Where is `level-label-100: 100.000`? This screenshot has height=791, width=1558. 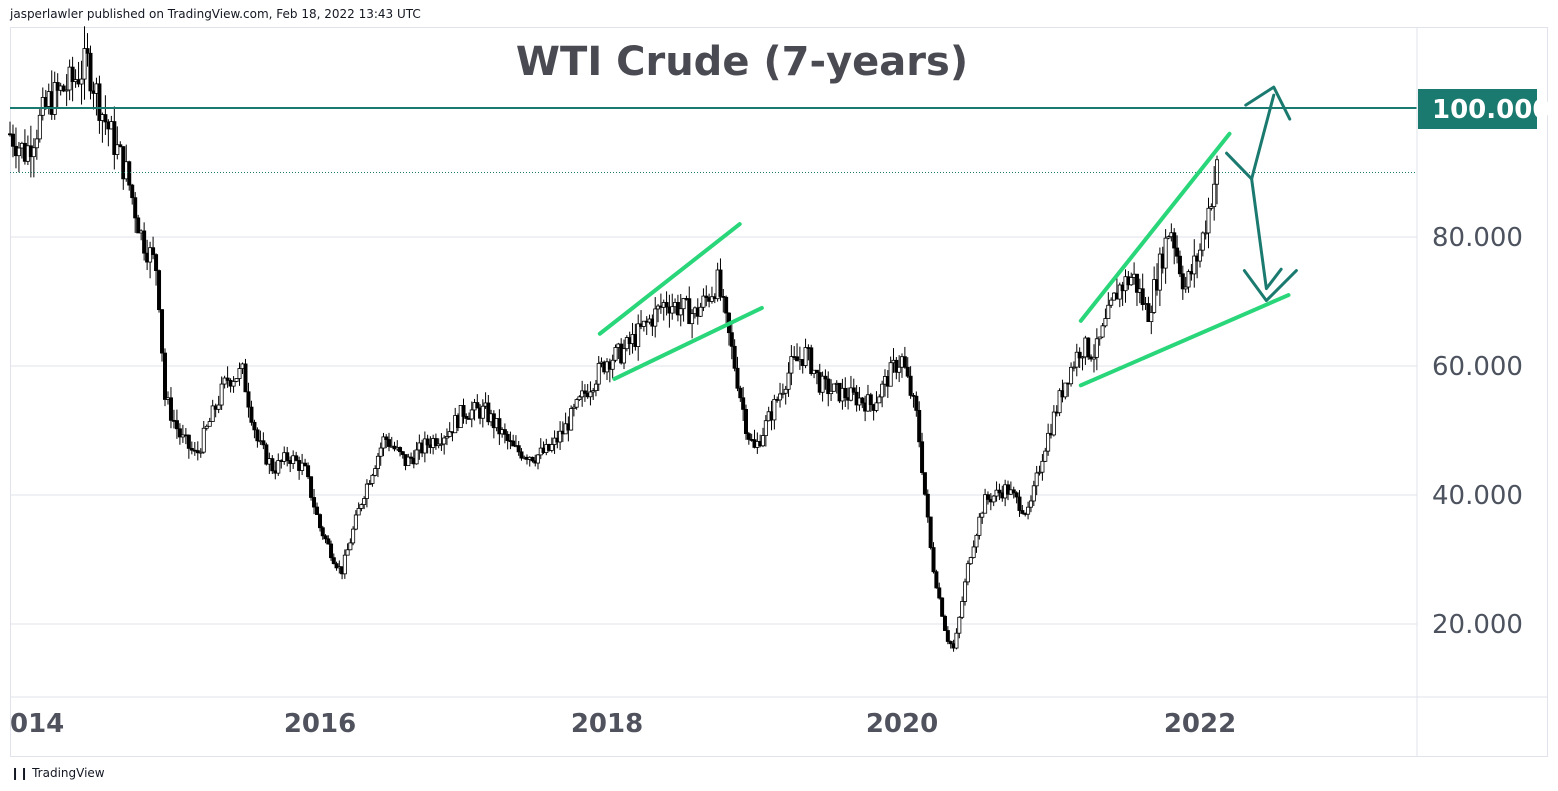 level-label-100: 100.000 is located at coordinates (1491, 110).